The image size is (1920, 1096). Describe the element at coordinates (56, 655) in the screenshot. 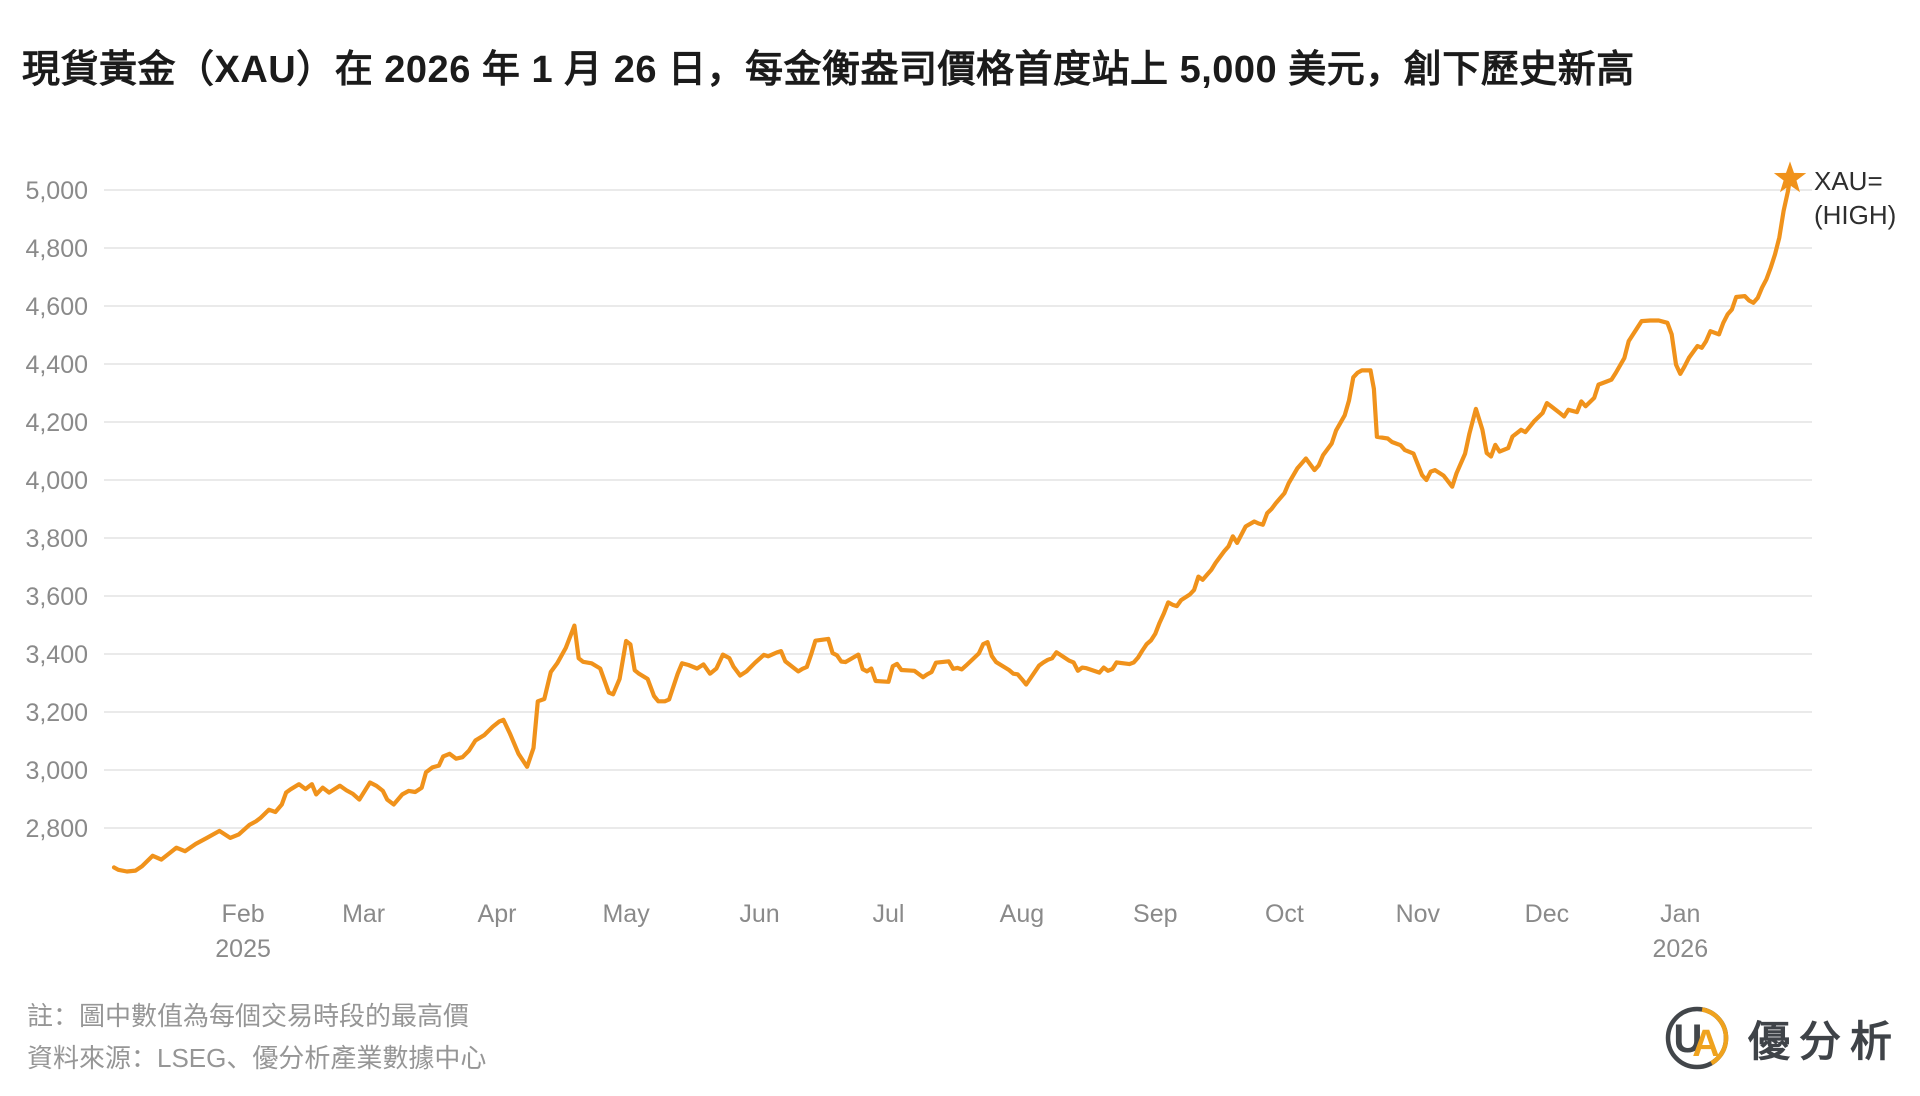

I see `y-tick-label: 3,400` at that location.